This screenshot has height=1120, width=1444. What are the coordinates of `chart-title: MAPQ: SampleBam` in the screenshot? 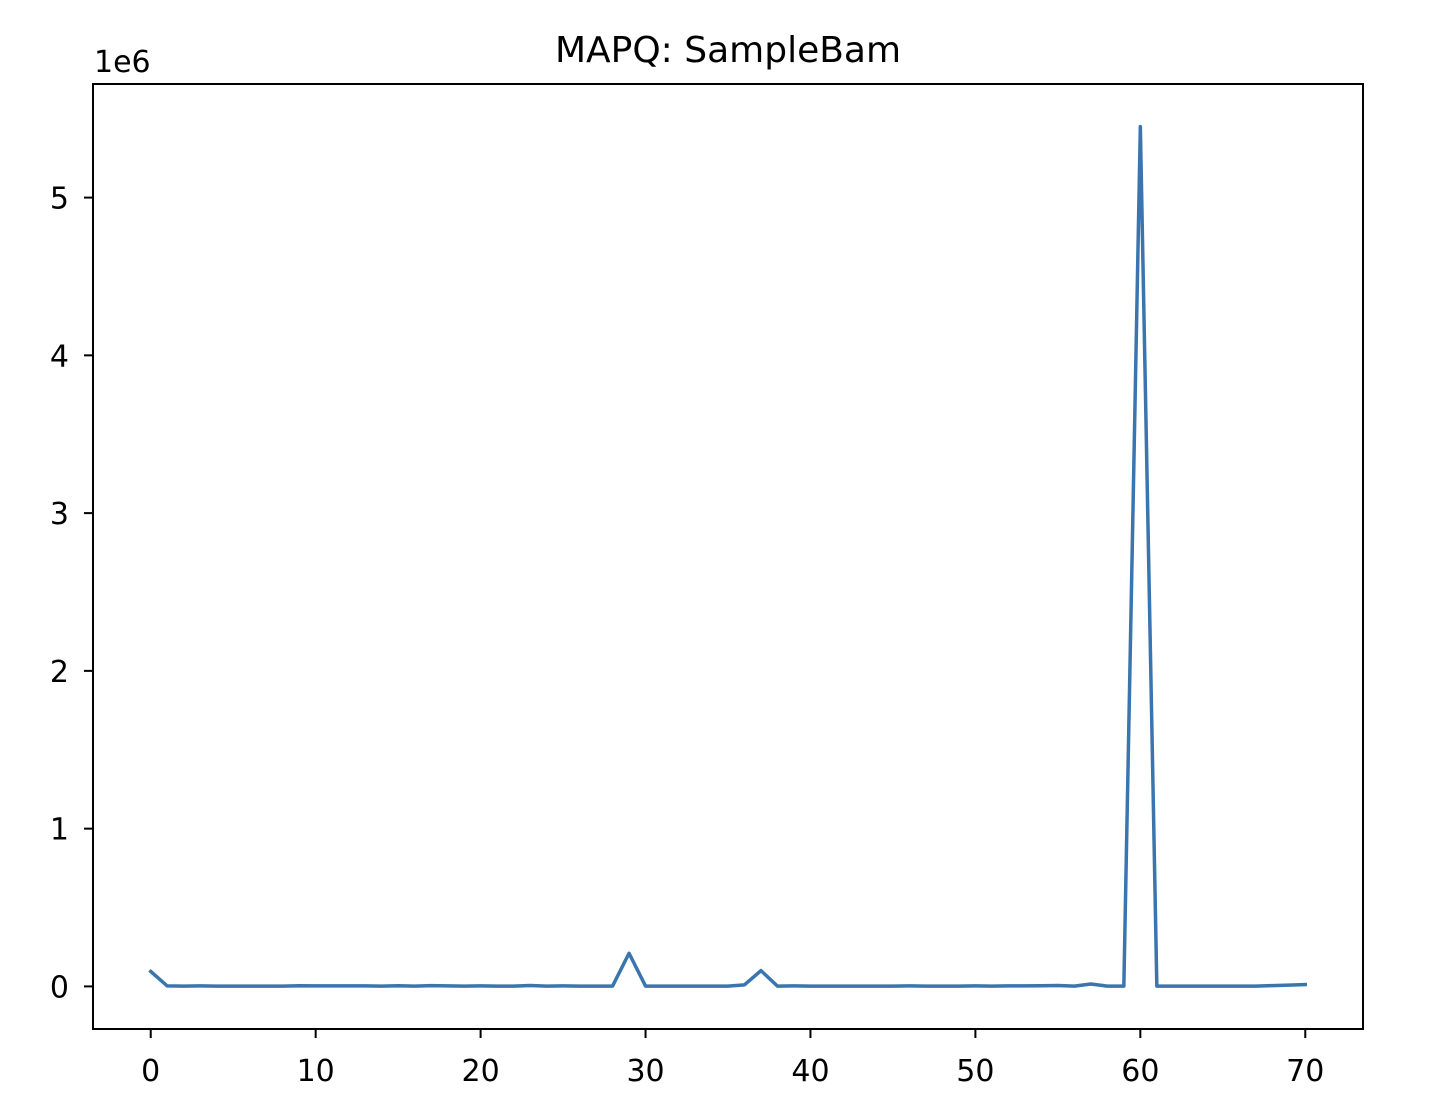 It's located at (728, 50).